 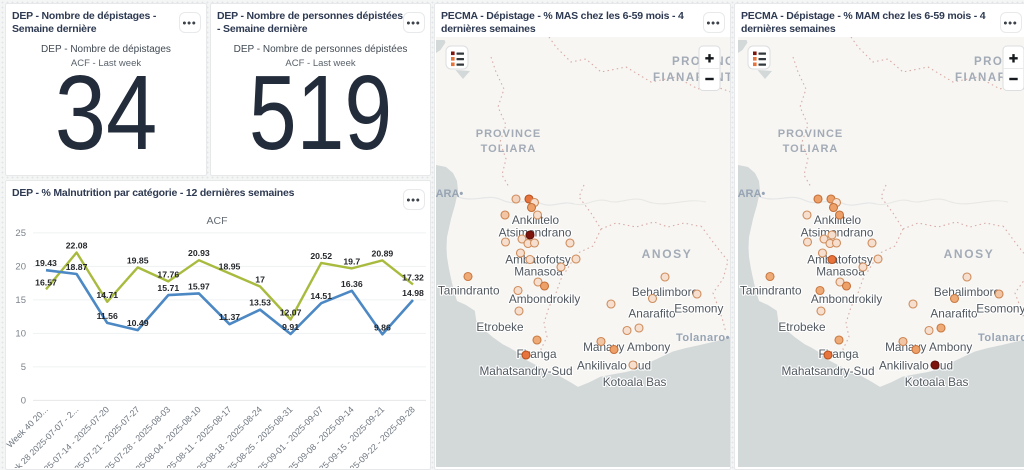 What do you see at coordinates (20, 300) in the screenshot?
I see `svg-text: 15` at bounding box center [20, 300].